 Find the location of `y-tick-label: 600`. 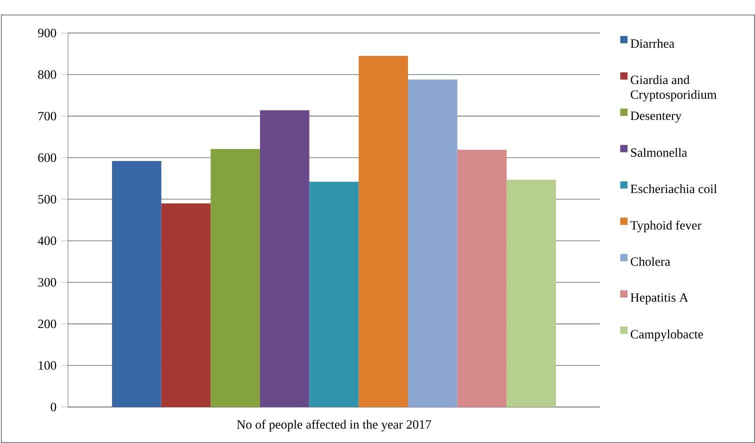

y-tick-label: 600 is located at coordinates (47, 157).